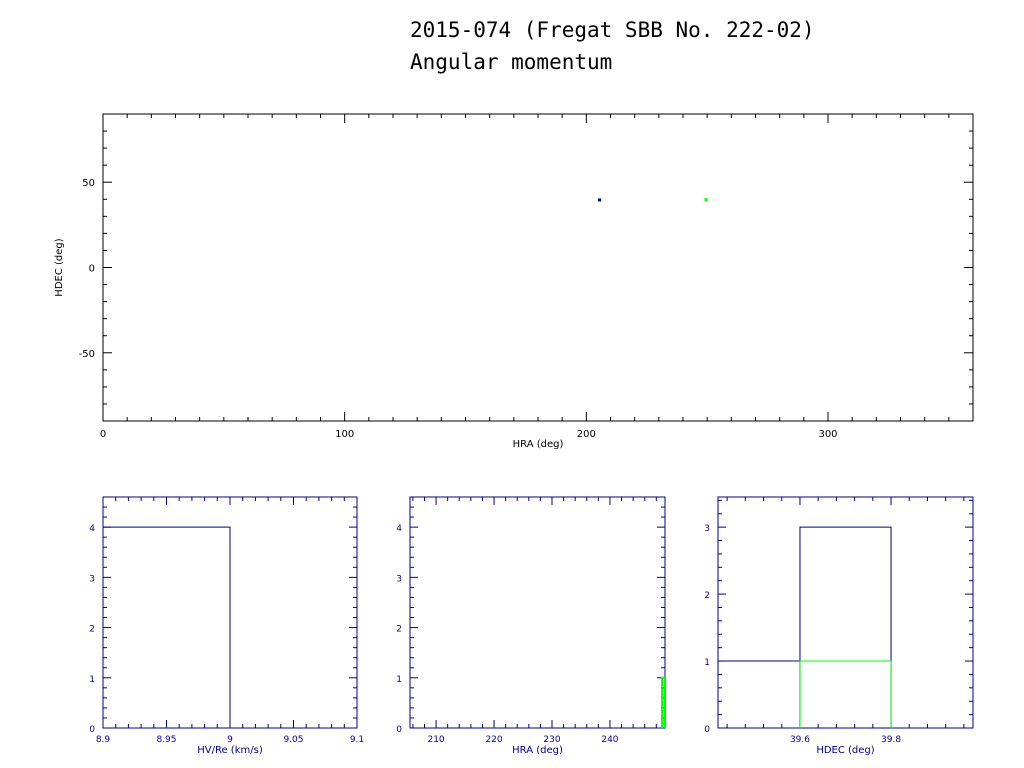 The image size is (1024, 768). Describe the element at coordinates (891, 740) in the screenshot. I see `x-tick-label: 39.8` at that location.